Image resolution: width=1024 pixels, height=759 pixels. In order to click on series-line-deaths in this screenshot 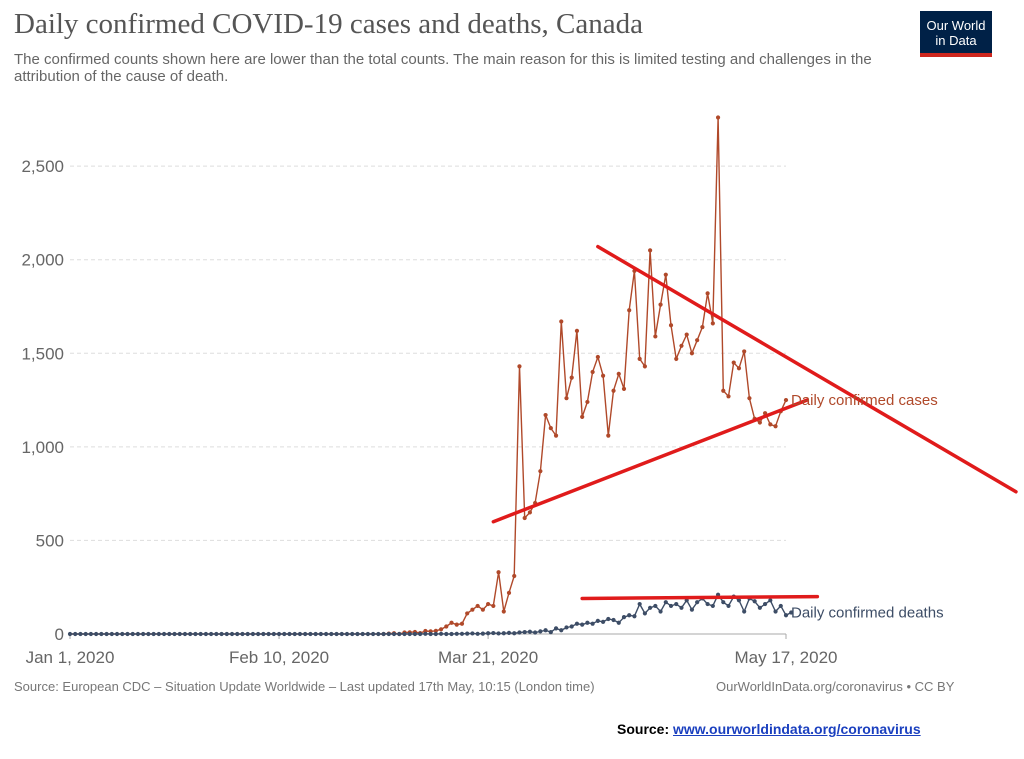, I will do `click(431, 614)`.